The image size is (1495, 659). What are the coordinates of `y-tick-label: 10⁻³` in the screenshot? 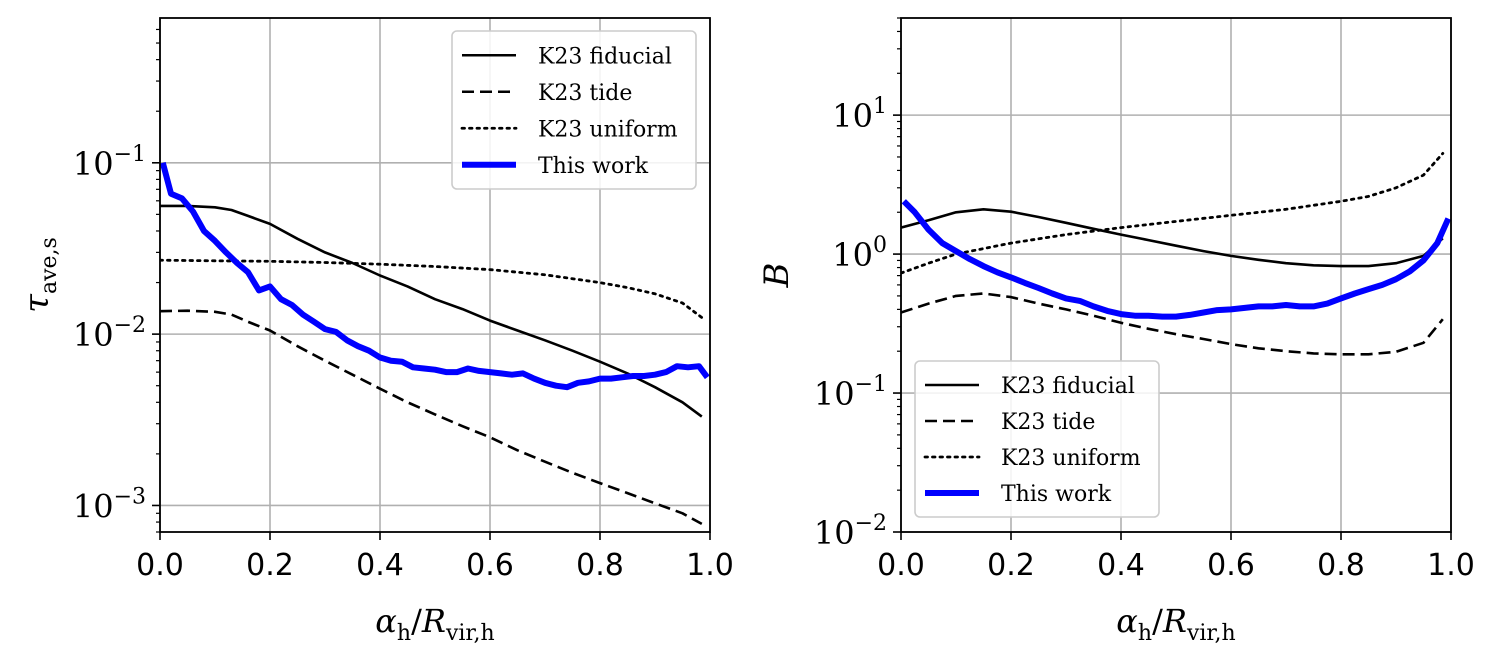 It's located at (109, 504).